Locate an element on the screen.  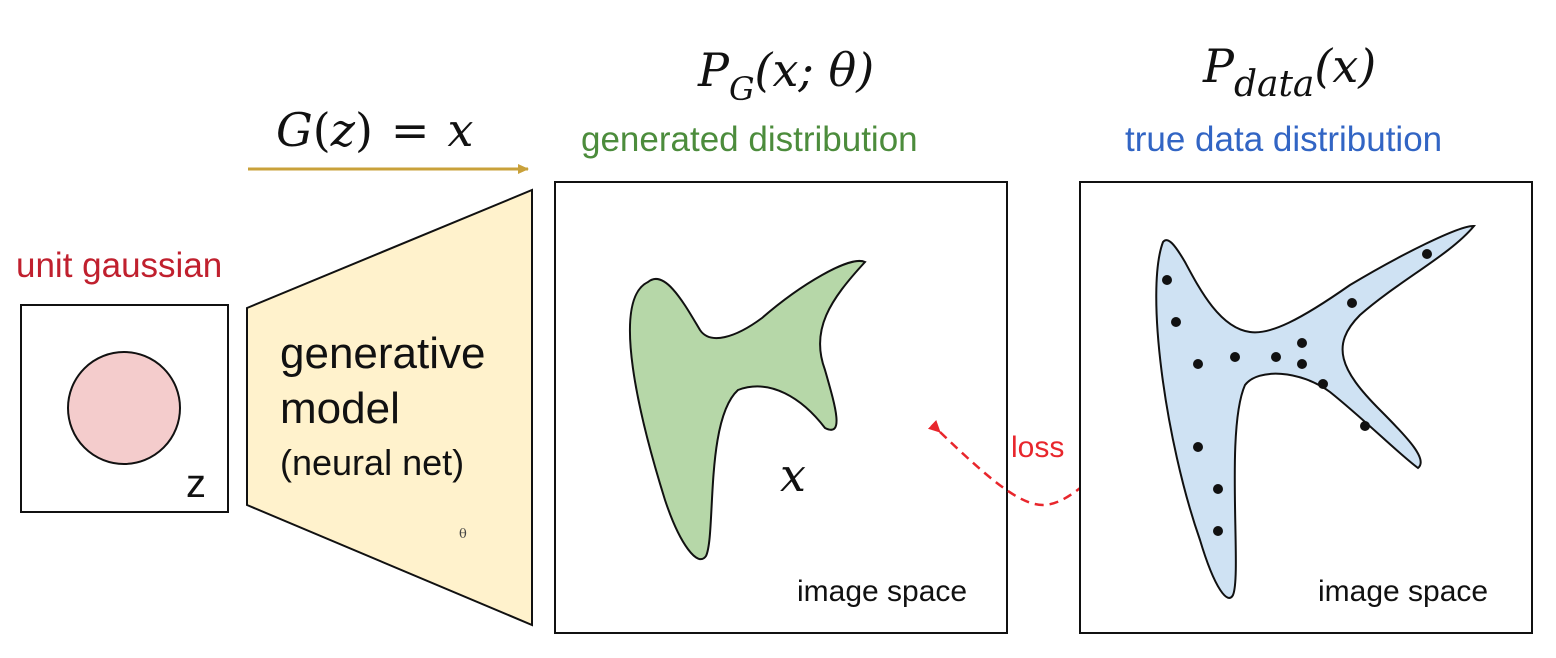
equation-arg: z is located at coordinates (343, 130).